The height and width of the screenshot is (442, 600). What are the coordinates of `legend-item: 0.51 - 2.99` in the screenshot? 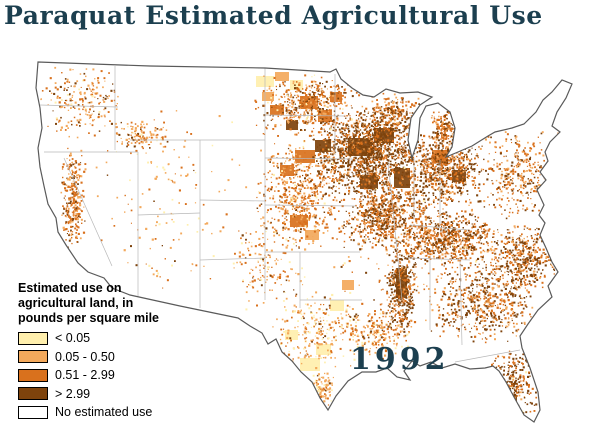 It's located at (108, 375).